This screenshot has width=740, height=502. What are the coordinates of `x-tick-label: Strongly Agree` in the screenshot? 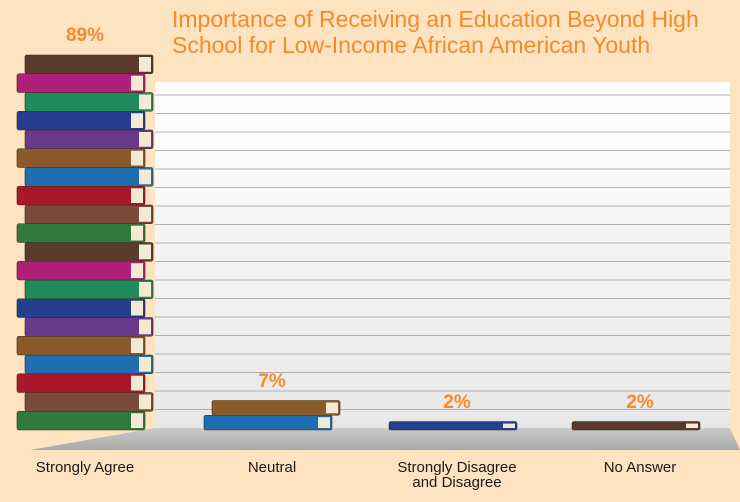 It's located at (85, 467).